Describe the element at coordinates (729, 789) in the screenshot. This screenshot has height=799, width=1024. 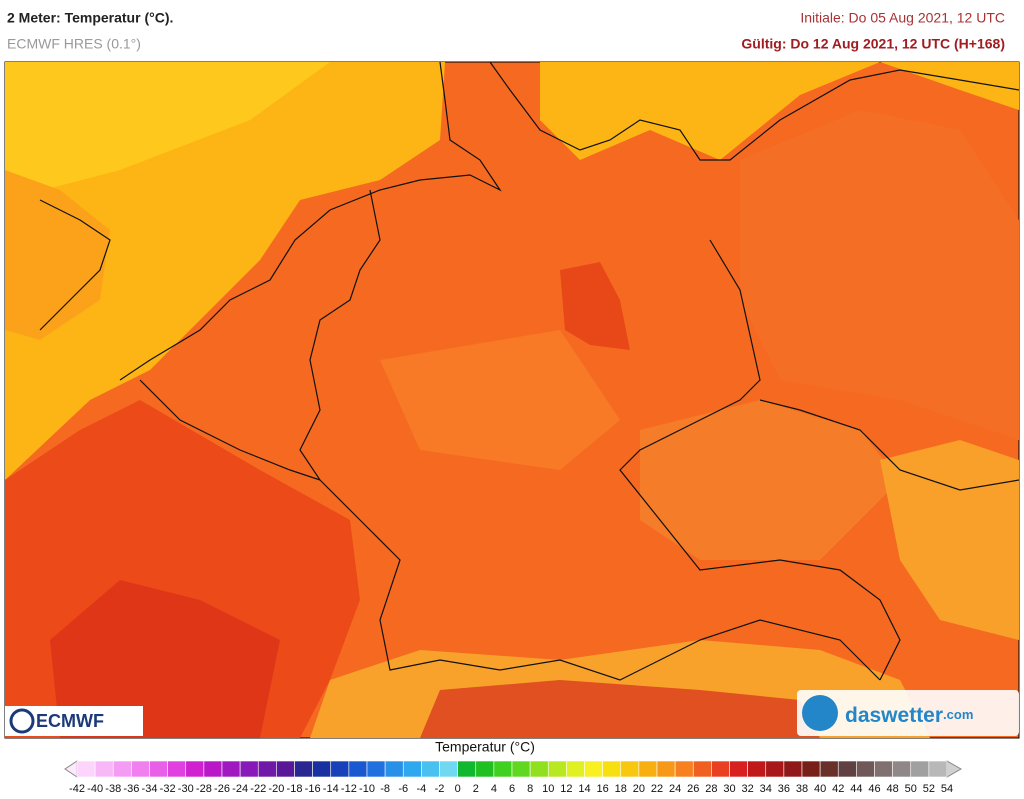
I see `colorbar-tick-label: 30` at that location.